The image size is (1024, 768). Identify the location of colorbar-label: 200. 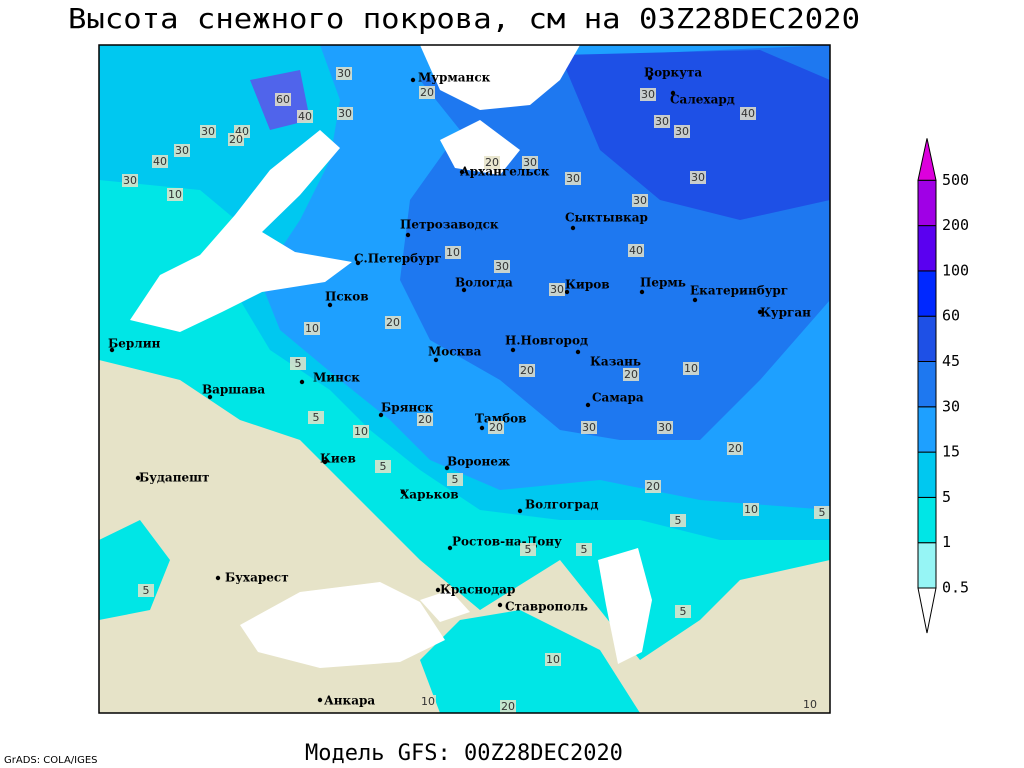
(955, 225).